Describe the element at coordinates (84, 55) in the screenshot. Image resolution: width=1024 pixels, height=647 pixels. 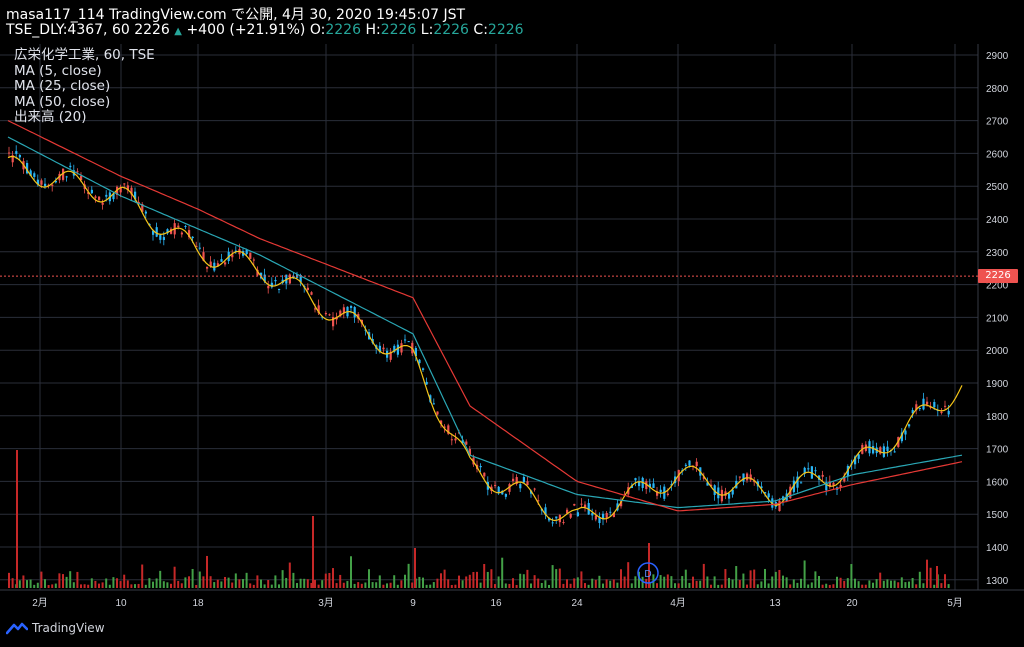
I see `legend-symbol: 広栄化学工業, 60, TSE` at that location.